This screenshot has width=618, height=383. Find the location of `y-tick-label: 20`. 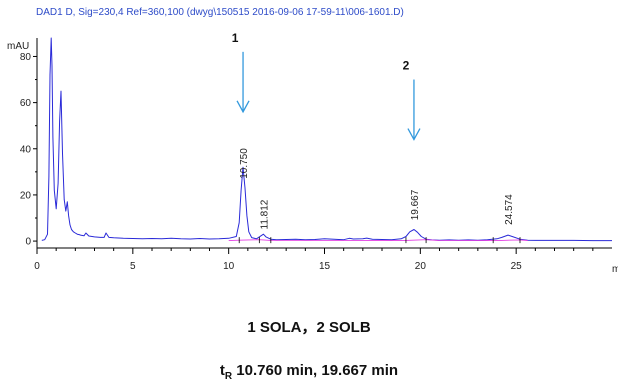

y-tick-label: 20 is located at coordinates (26, 195).